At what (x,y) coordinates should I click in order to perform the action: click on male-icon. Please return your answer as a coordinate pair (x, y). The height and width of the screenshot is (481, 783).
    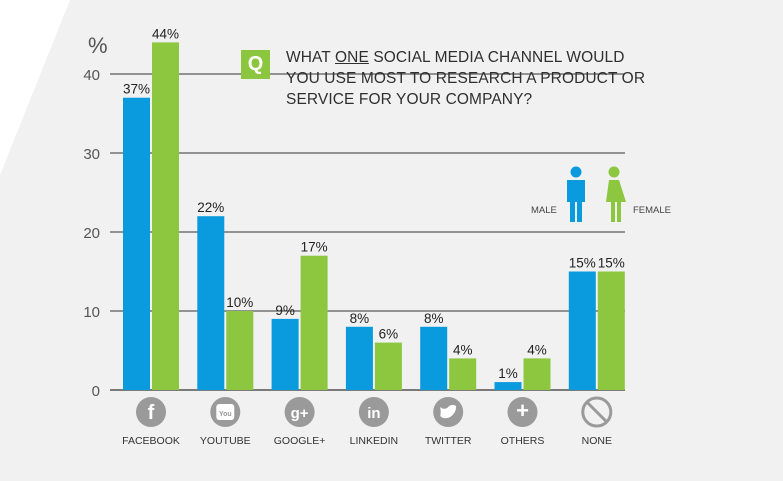
    Looking at the image, I should click on (576, 194).